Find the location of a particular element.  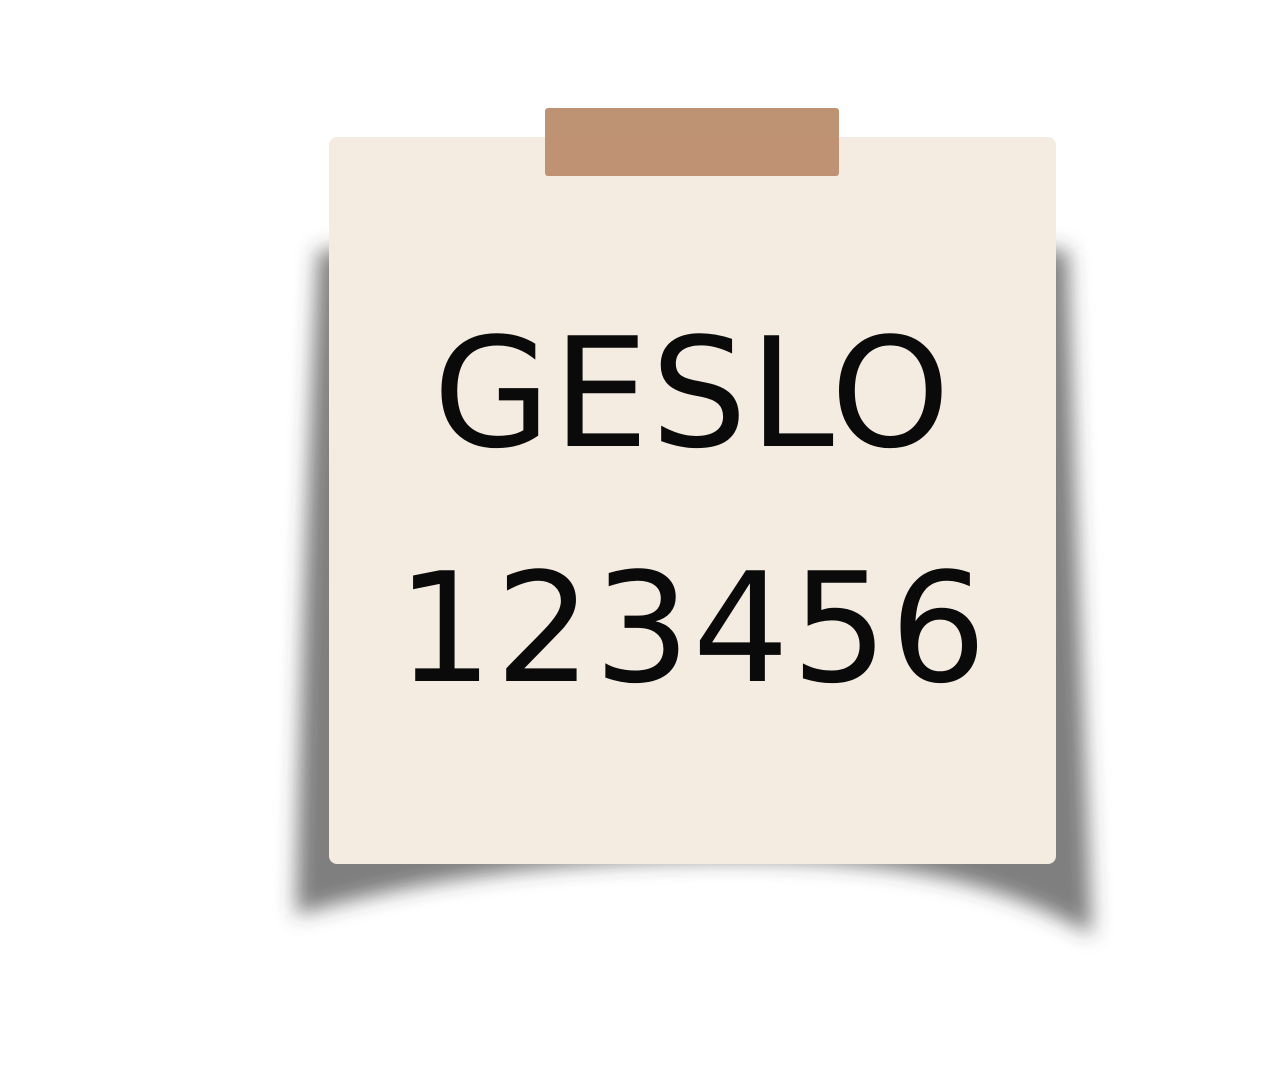

note-text-digits: 123456 is located at coordinates (692, 628).